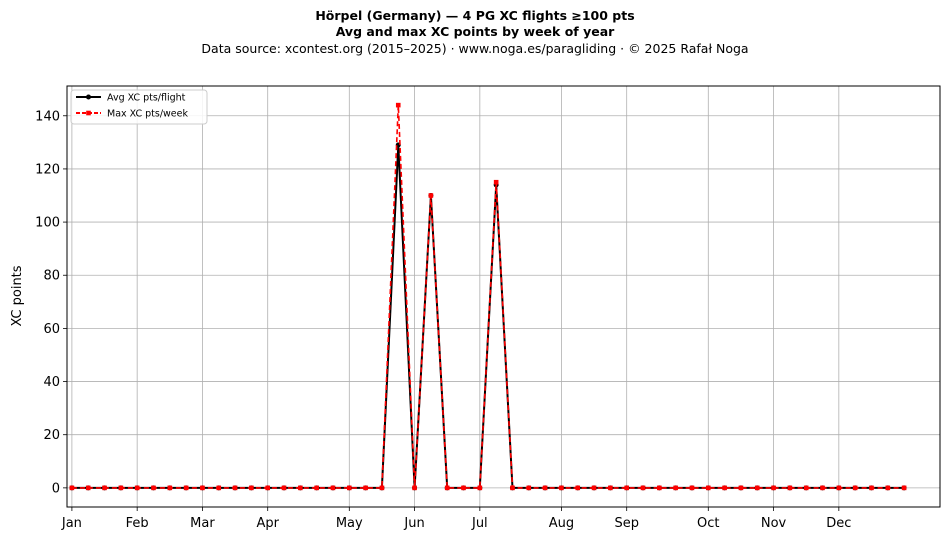 The width and height of the screenshot is (950, 539). I want to click on chart-subtitle: Avg and max XC points by week of year, so click(475, 31).